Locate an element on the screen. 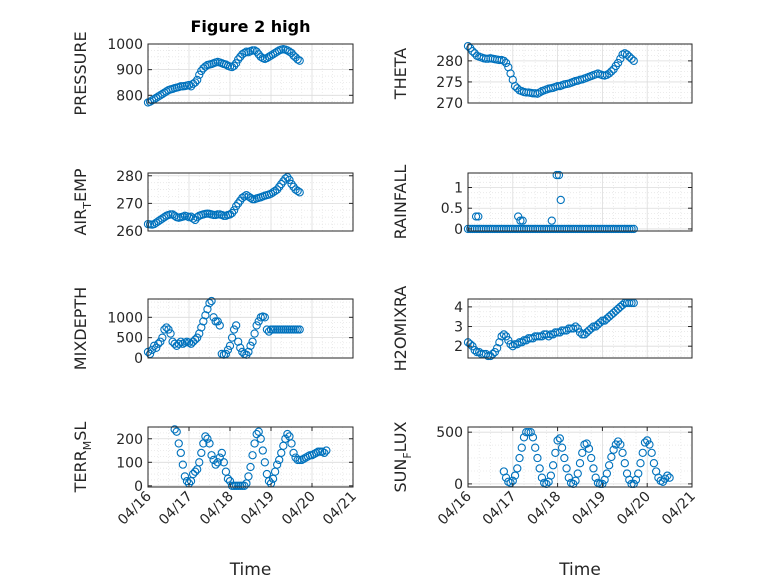  y-axis-label: SUNFLUX is located at coordinates (402, 456).